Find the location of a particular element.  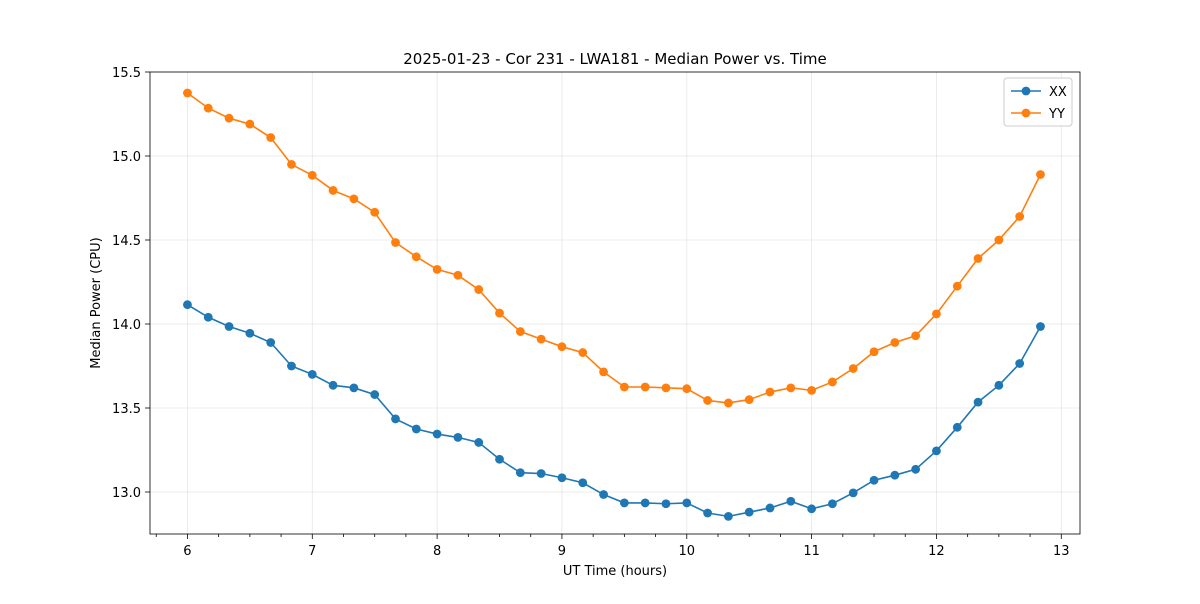

x-tick-label: 12 is located at coordinates (936, 551).